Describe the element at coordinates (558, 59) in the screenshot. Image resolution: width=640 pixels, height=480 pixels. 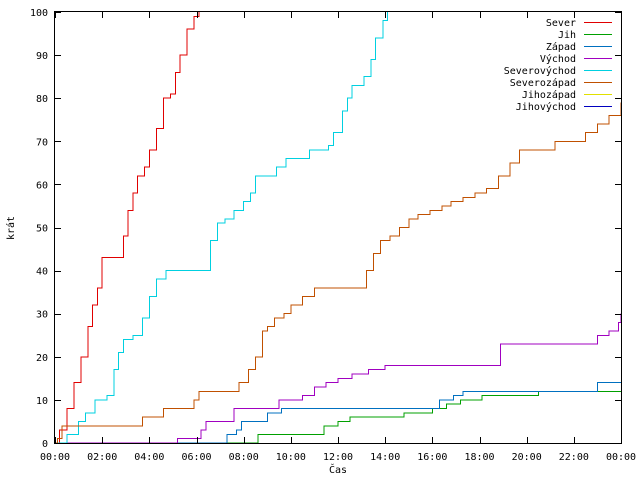
I see `legend-label: Východ` at that location.